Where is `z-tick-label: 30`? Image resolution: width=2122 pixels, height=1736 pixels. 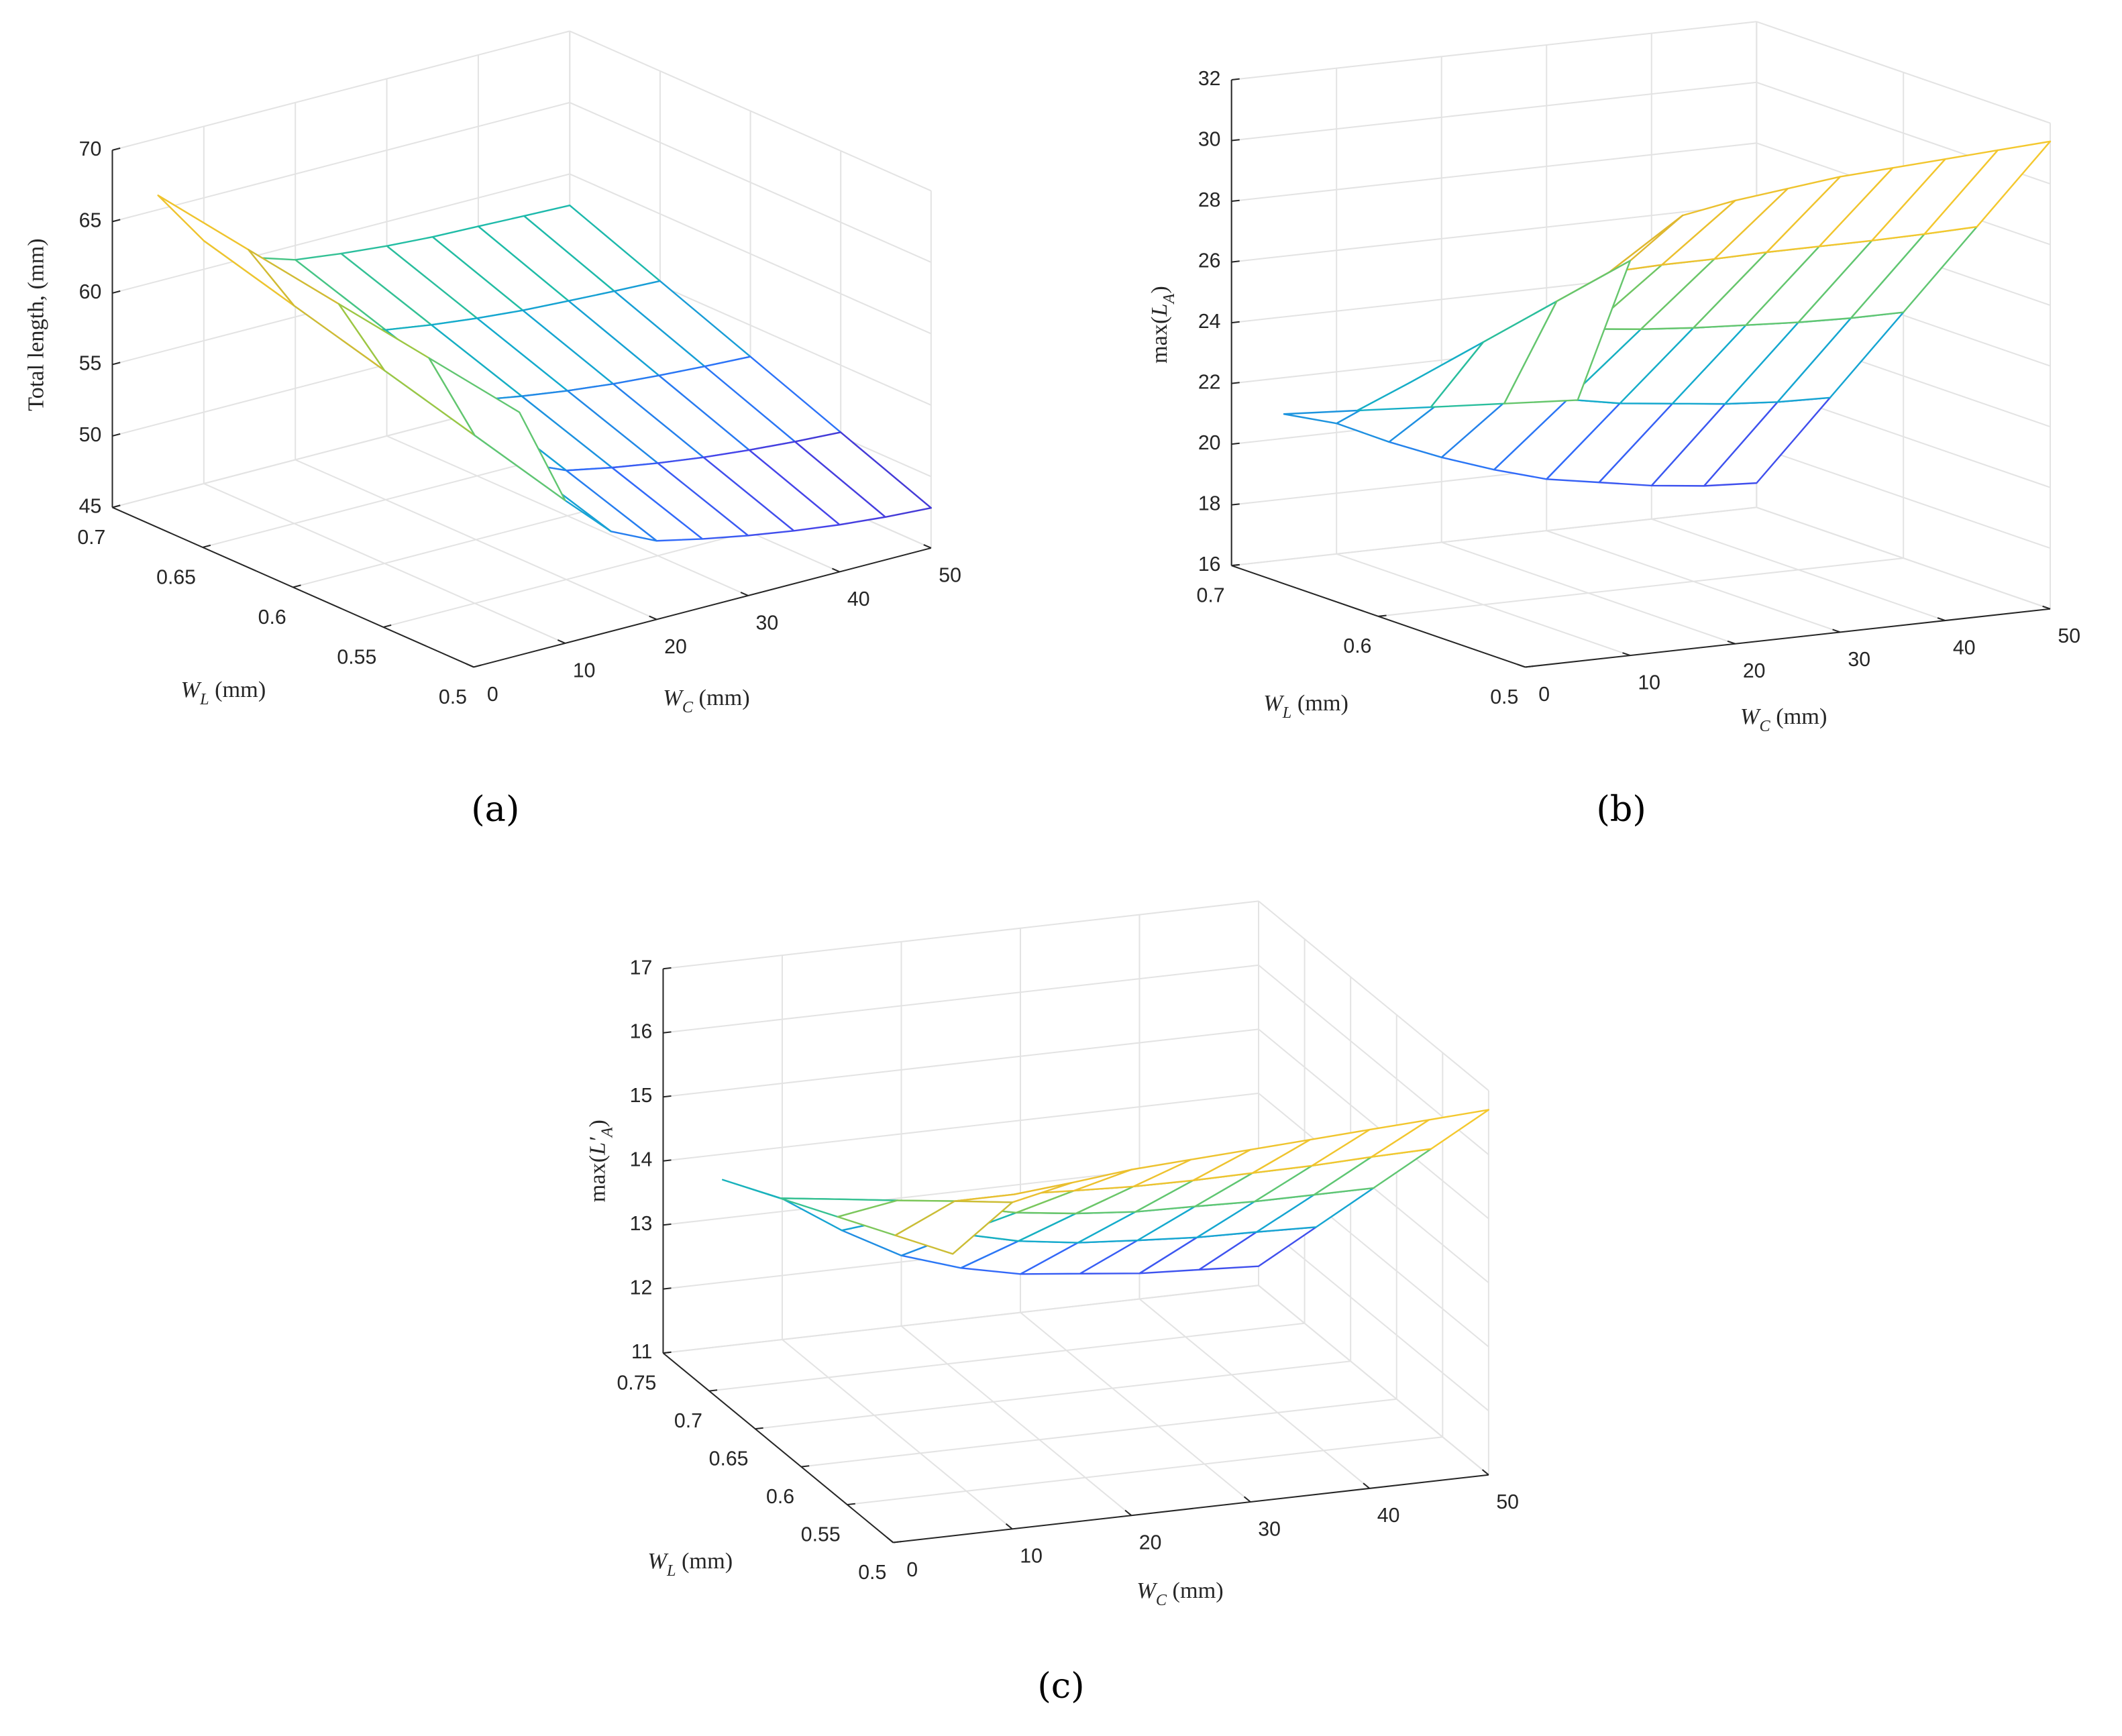 z-tick-label: 30 is located at coordinates (1209, 140).